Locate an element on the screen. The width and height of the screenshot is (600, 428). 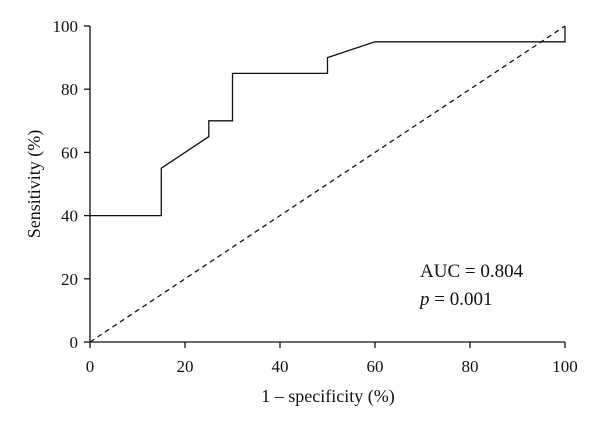
y-tick-label: 80 is located at coordinates (69, 89).